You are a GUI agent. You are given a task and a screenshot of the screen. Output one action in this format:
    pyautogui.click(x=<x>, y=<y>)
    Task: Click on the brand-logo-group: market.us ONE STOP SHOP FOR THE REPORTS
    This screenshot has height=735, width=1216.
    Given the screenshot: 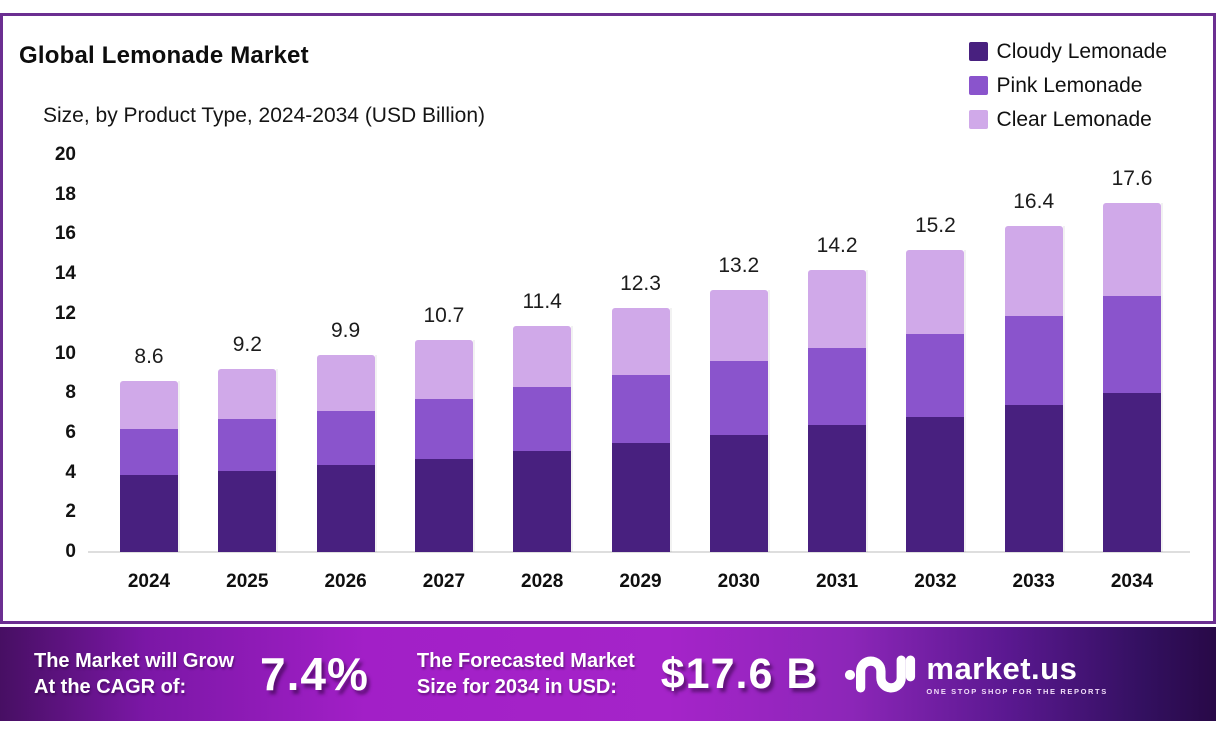 What is the action you would take?
    pyautogui.click(x=975, y=674)
    